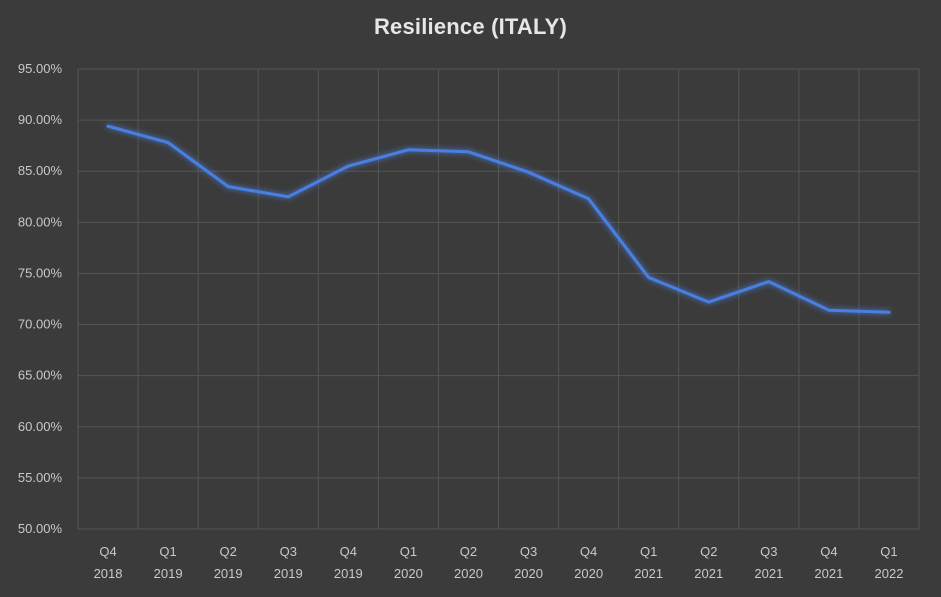  What do you see at coordinates (768, 562) in the screenshot?
I see `x-tick-label: Q3 2021` at bounding box center [768, 562].